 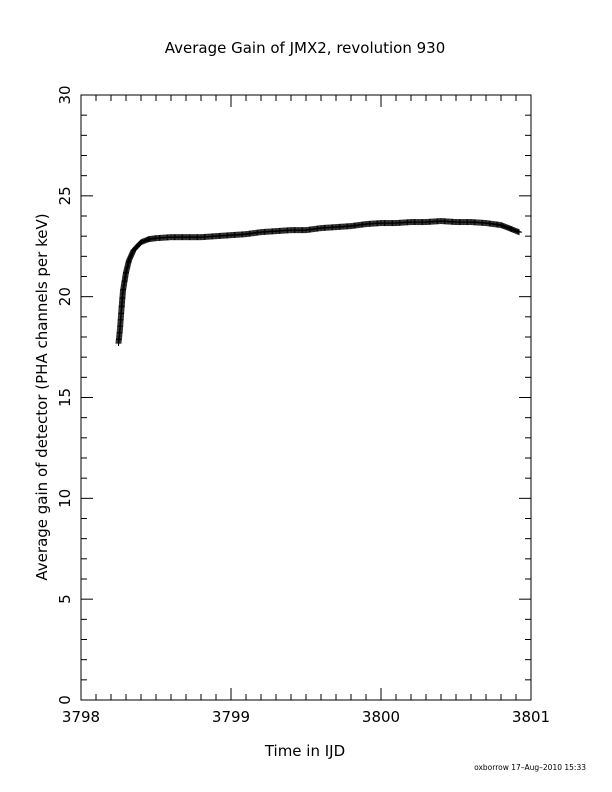 What do you see at coordinates (305, 48) in the screenshot?
I see `chart-title: Average Gain of JMX2, revolution 930` at bounding box center [305, 48].